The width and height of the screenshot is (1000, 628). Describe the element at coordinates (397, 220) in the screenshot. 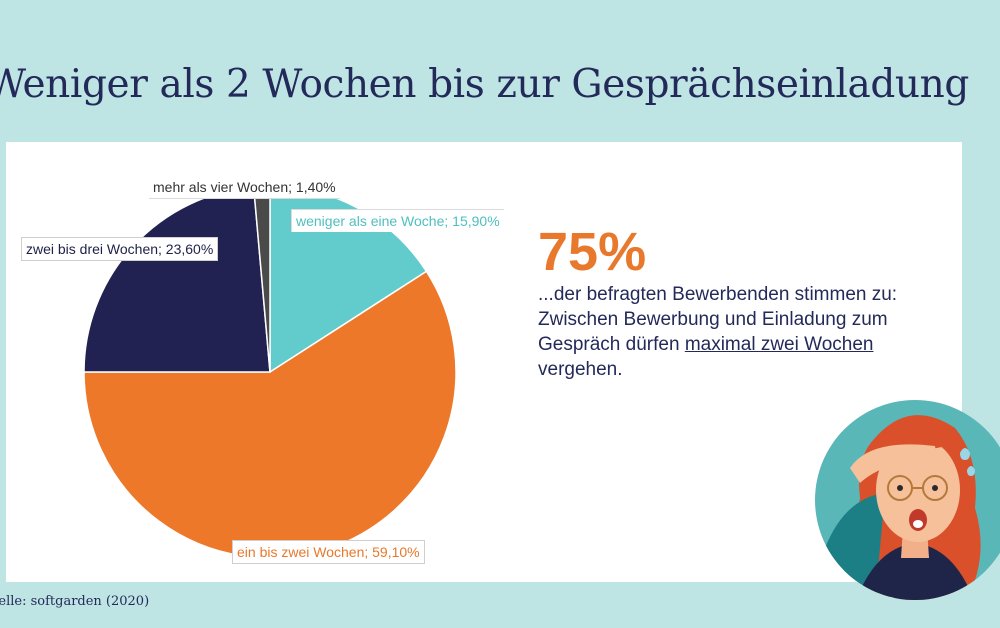

I see `slice-label-weniger-als-eine-woche: weniger als eine Woche; 15,90%` at that location.